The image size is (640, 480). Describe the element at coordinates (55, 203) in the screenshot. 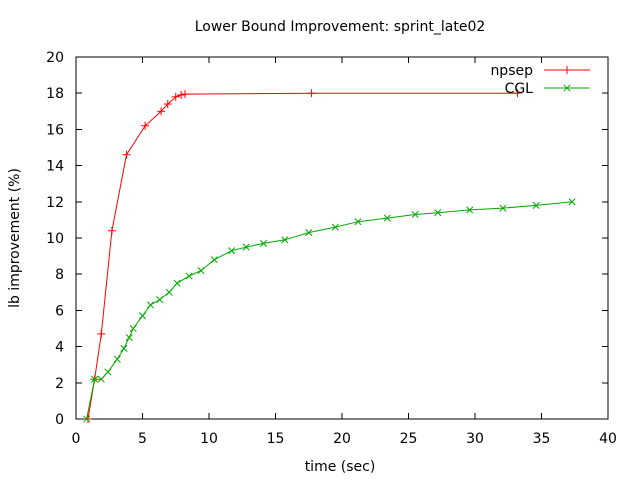

I see `y-tick-label: 12` at that location.